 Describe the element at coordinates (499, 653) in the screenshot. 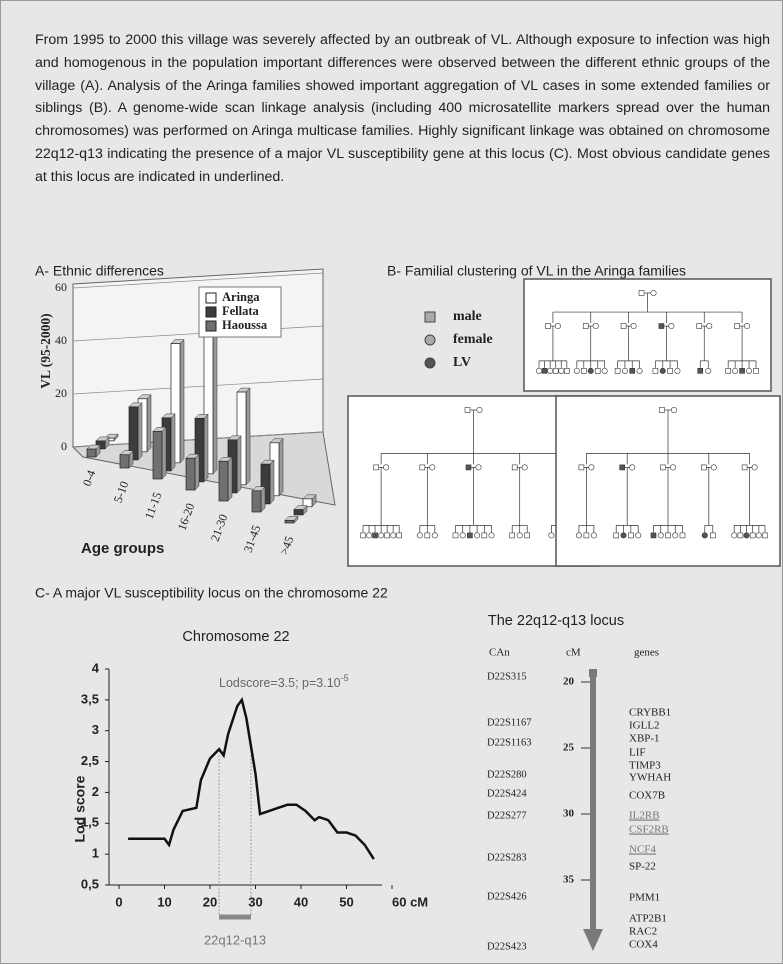

I see `locus-header: CAn` at that location.